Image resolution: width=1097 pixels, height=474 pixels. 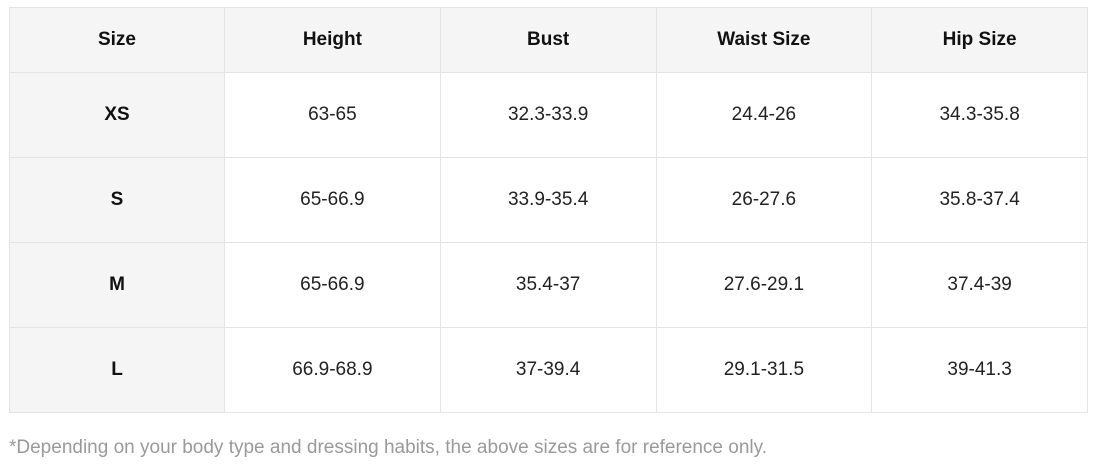 What do you see at coordinates (979, 370) in the screenshot?
I see `hip-cell: 39-41.3` at bounding box center [979, 370].